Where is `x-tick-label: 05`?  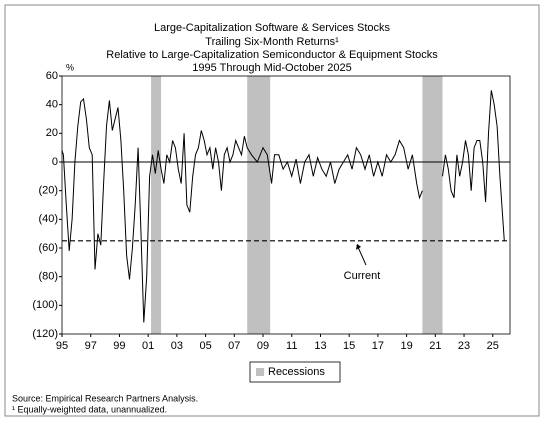 x-tick-label: 05 is located at coordinates (205, 346).